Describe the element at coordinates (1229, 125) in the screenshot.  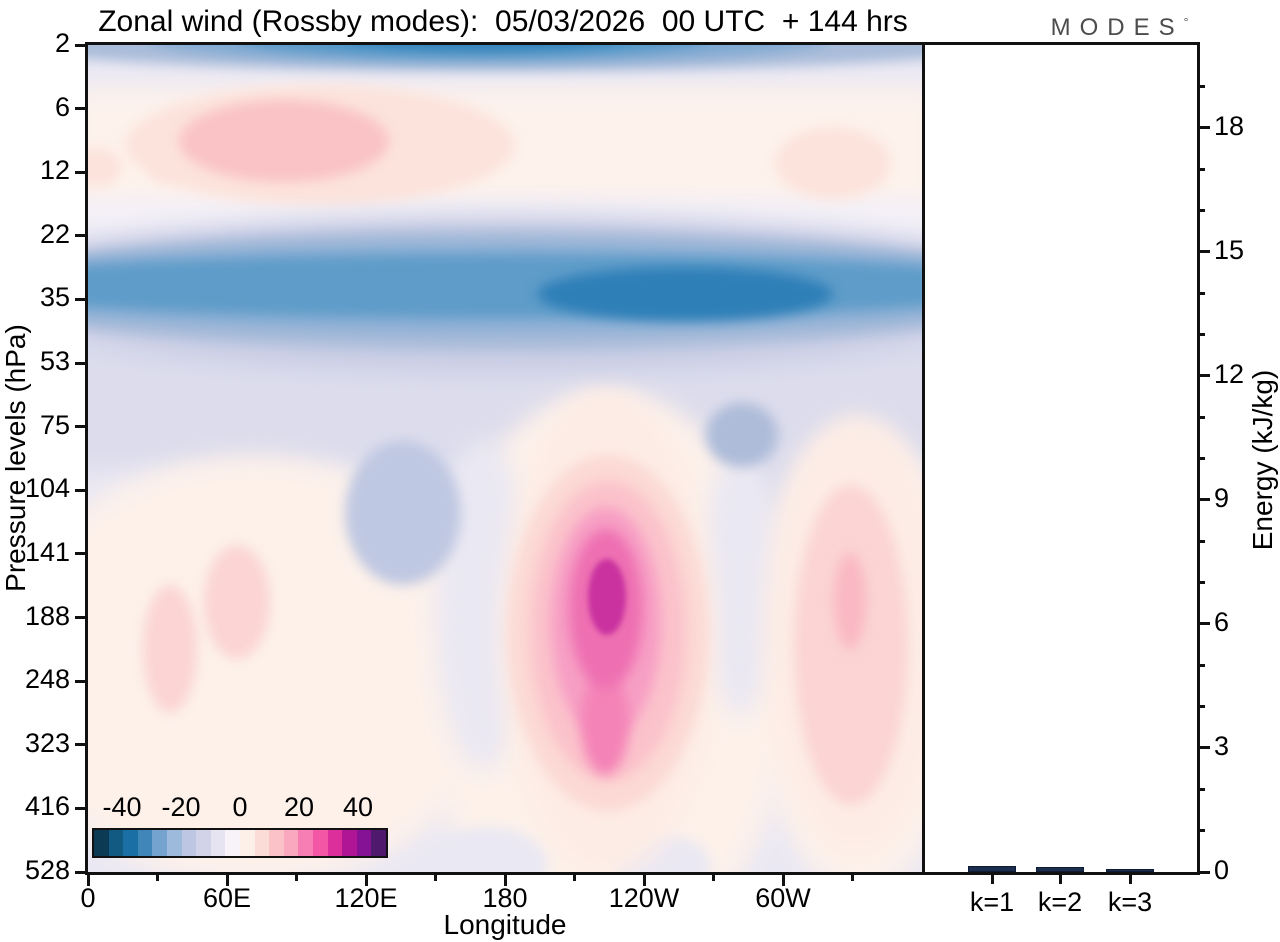
I see `energy-tick-label: 18` at that location.